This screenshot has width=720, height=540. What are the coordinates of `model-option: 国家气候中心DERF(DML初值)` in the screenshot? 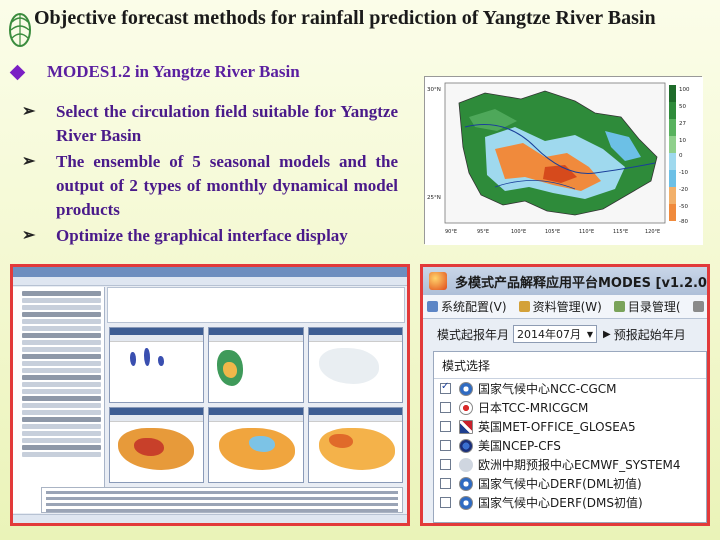 It's located at (570, 483).